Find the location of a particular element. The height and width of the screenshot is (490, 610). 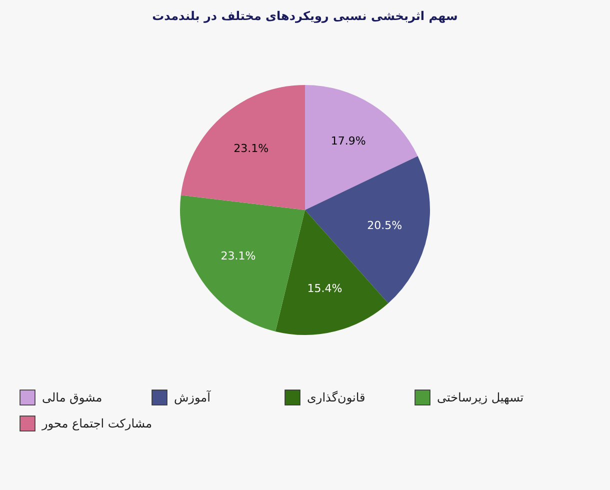

chart-title: سهم اثربخشی نسبی رویکردهای مختلف در بلندمدت is located at coordinates (305, 16).